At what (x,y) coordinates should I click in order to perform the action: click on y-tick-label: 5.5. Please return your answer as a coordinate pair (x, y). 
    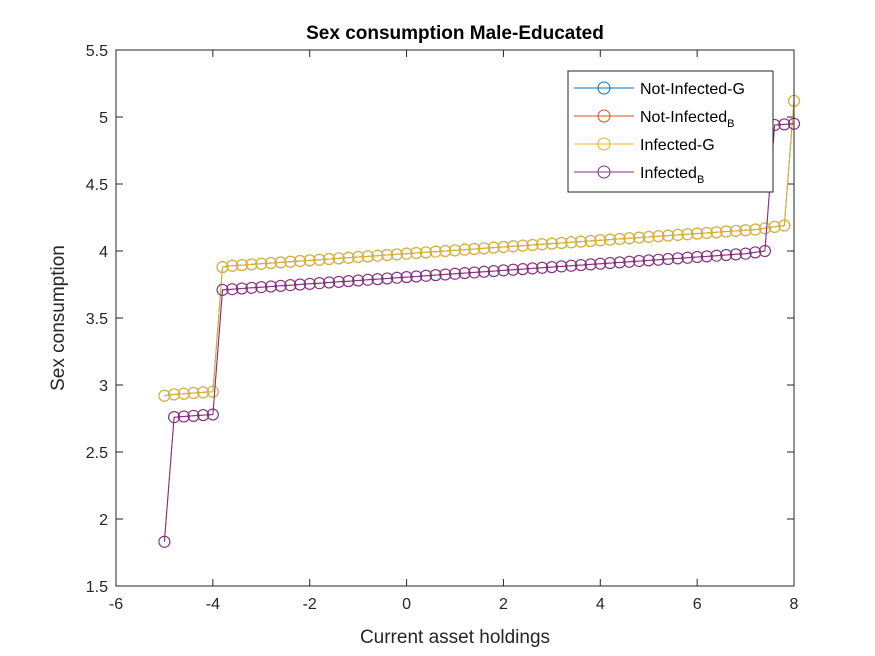
    Looking at the image, I should click on (97, 51).